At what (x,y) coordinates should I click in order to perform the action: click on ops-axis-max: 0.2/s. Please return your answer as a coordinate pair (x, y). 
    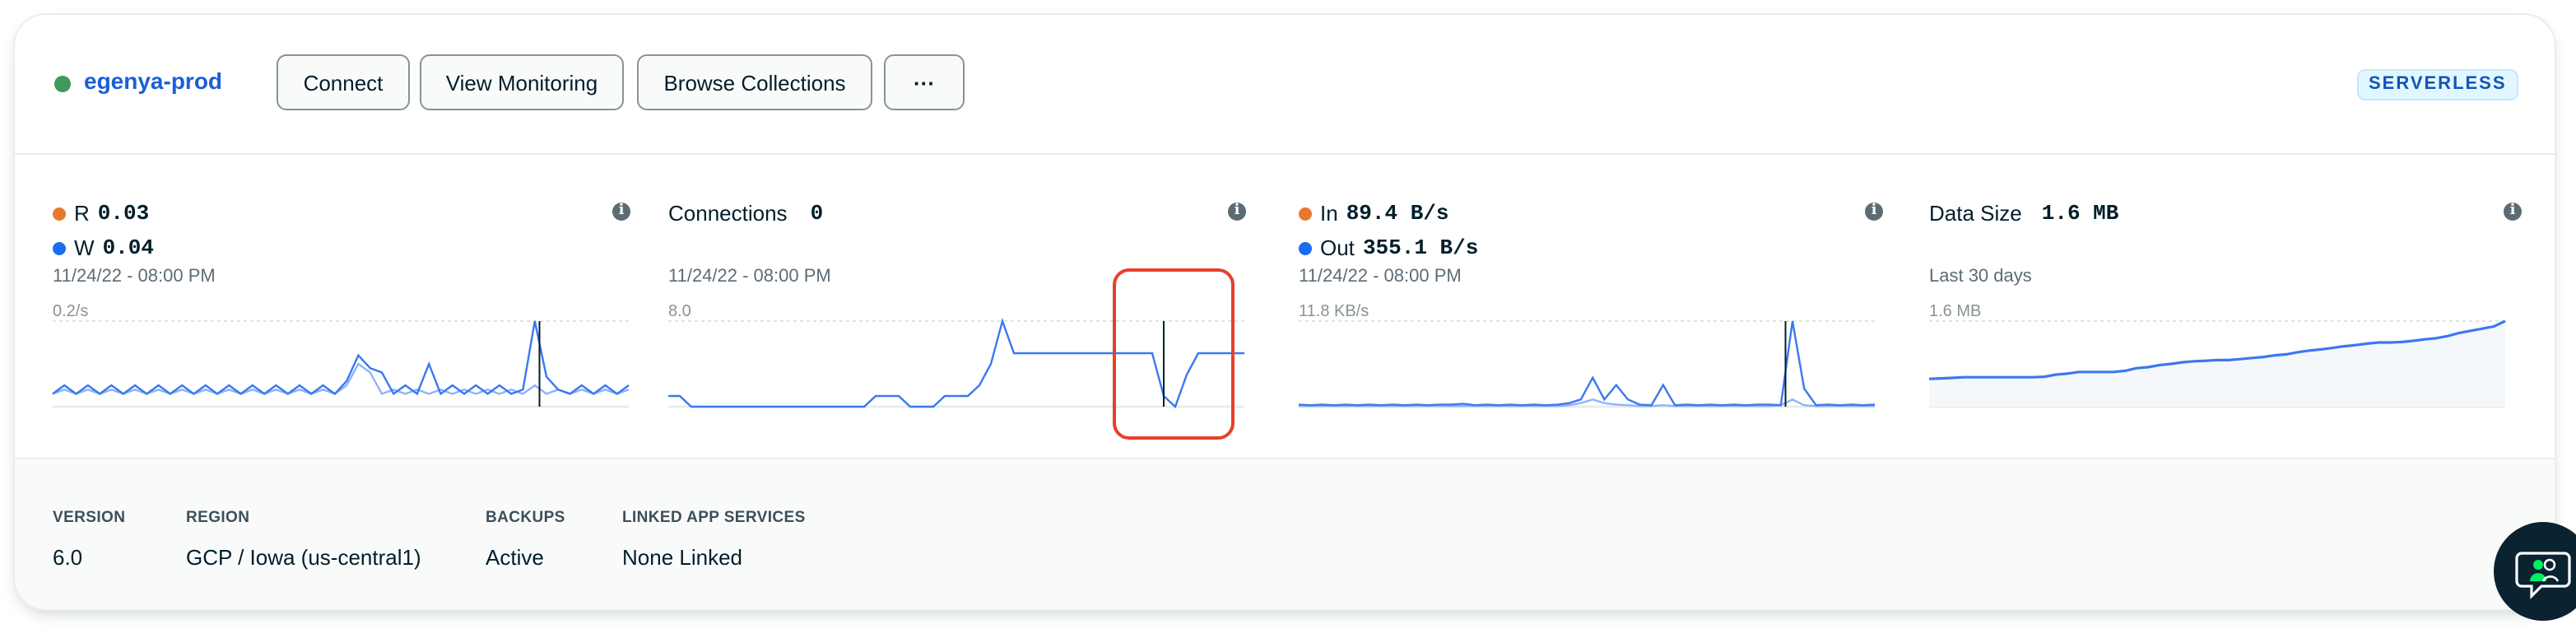
    Looking at the image, I should click on (71, 312).